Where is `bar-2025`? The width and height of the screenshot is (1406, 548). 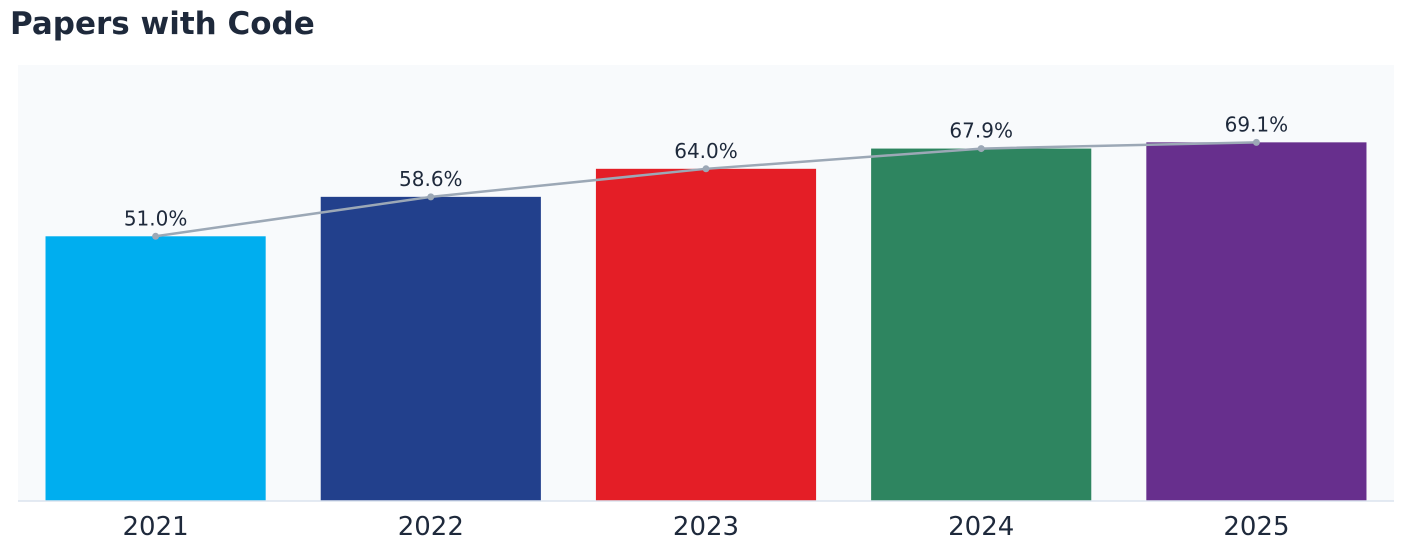 bar-2025 is located at coordinates (1256, 321).